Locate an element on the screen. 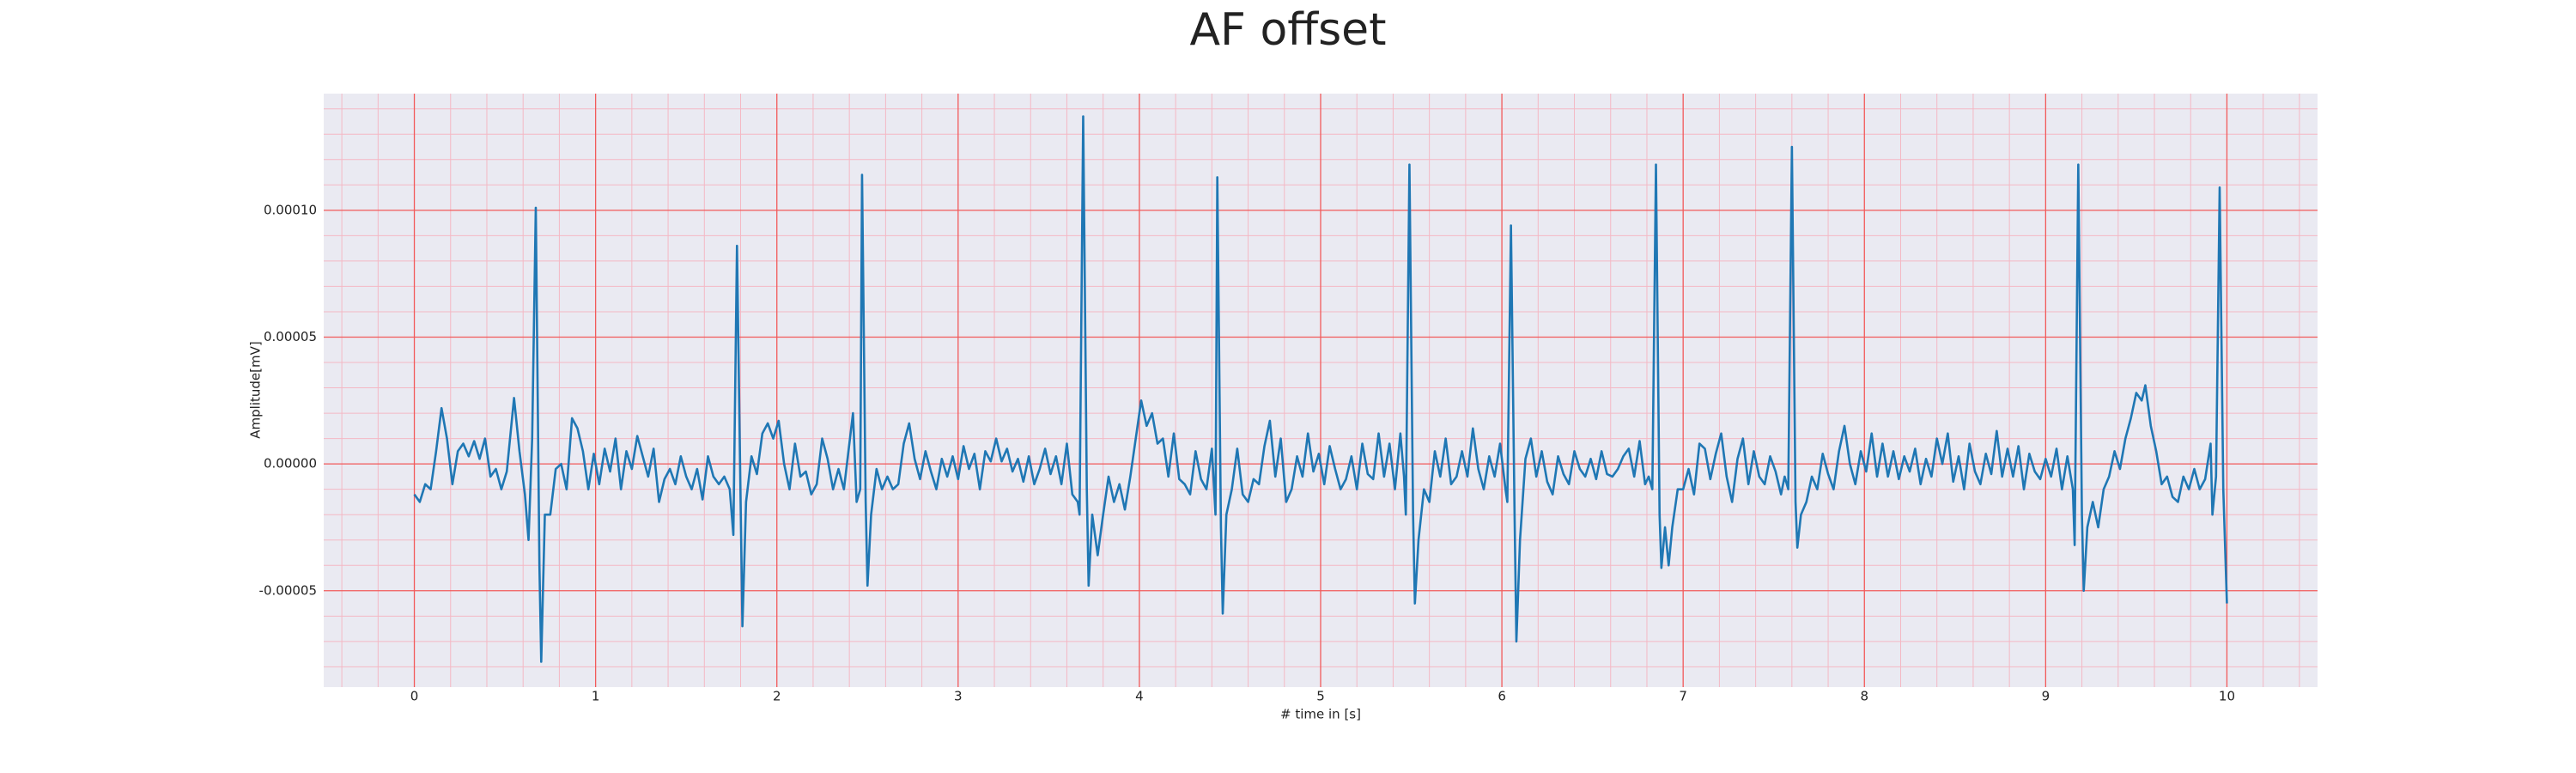 The width and height of the screenshot is (2576, 773). x-tick-label: 4 is located at coordinates (1140, 696).